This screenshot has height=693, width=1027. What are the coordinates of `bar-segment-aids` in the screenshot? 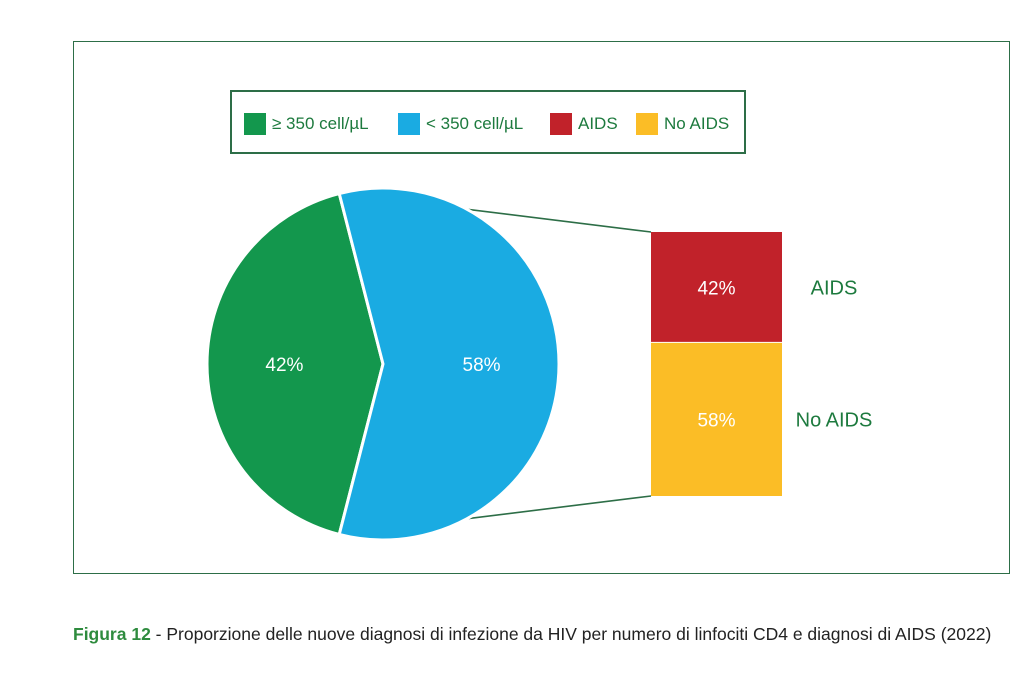 It's located at (716, 287).